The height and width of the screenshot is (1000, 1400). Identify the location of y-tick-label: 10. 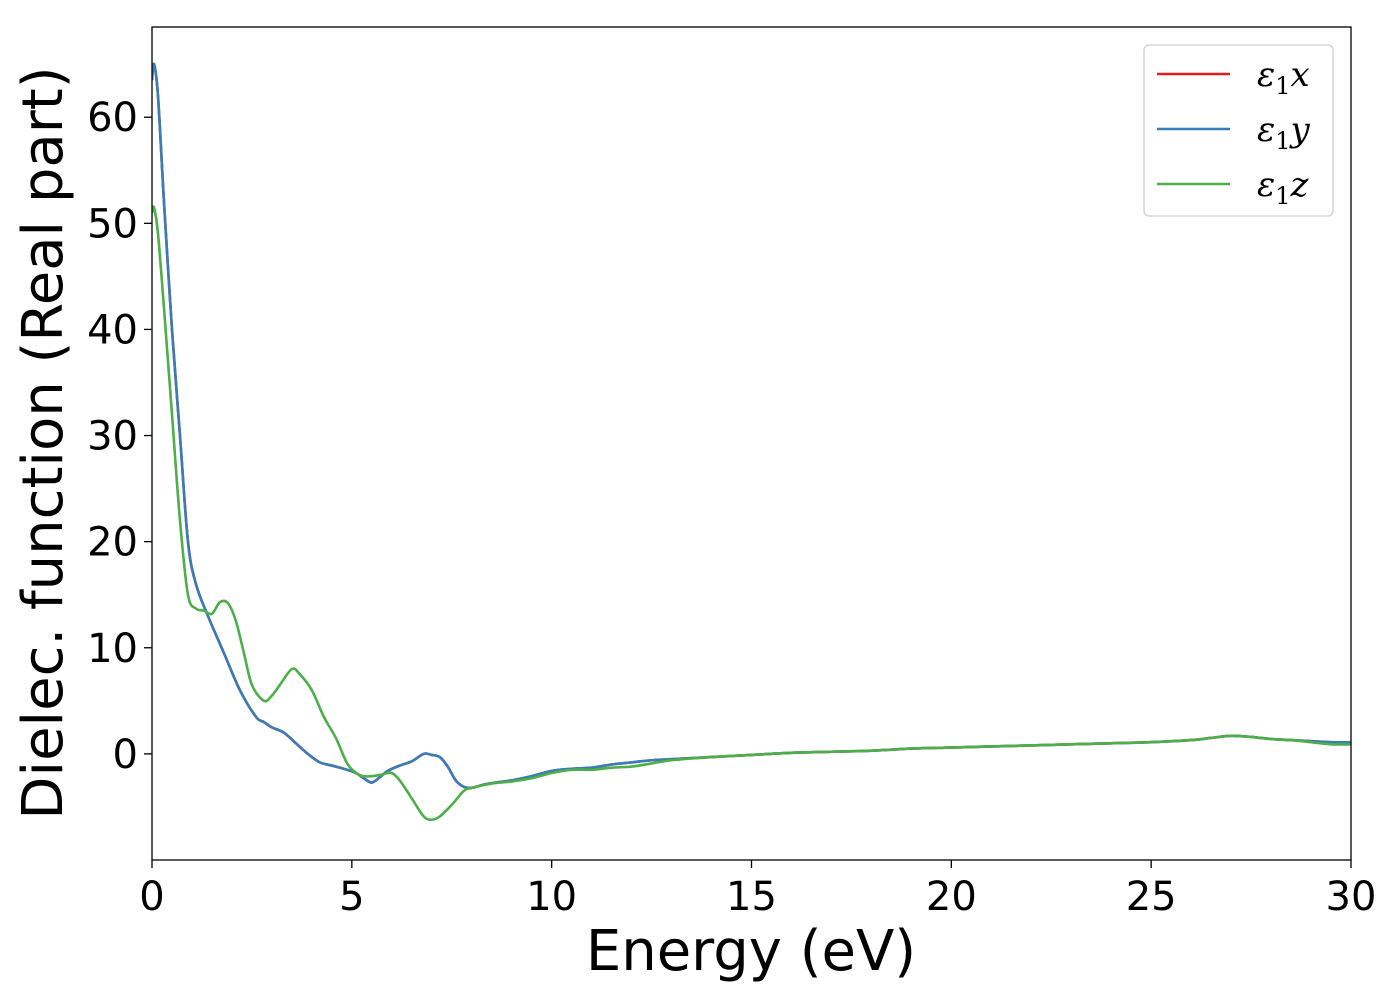
(112, 649).